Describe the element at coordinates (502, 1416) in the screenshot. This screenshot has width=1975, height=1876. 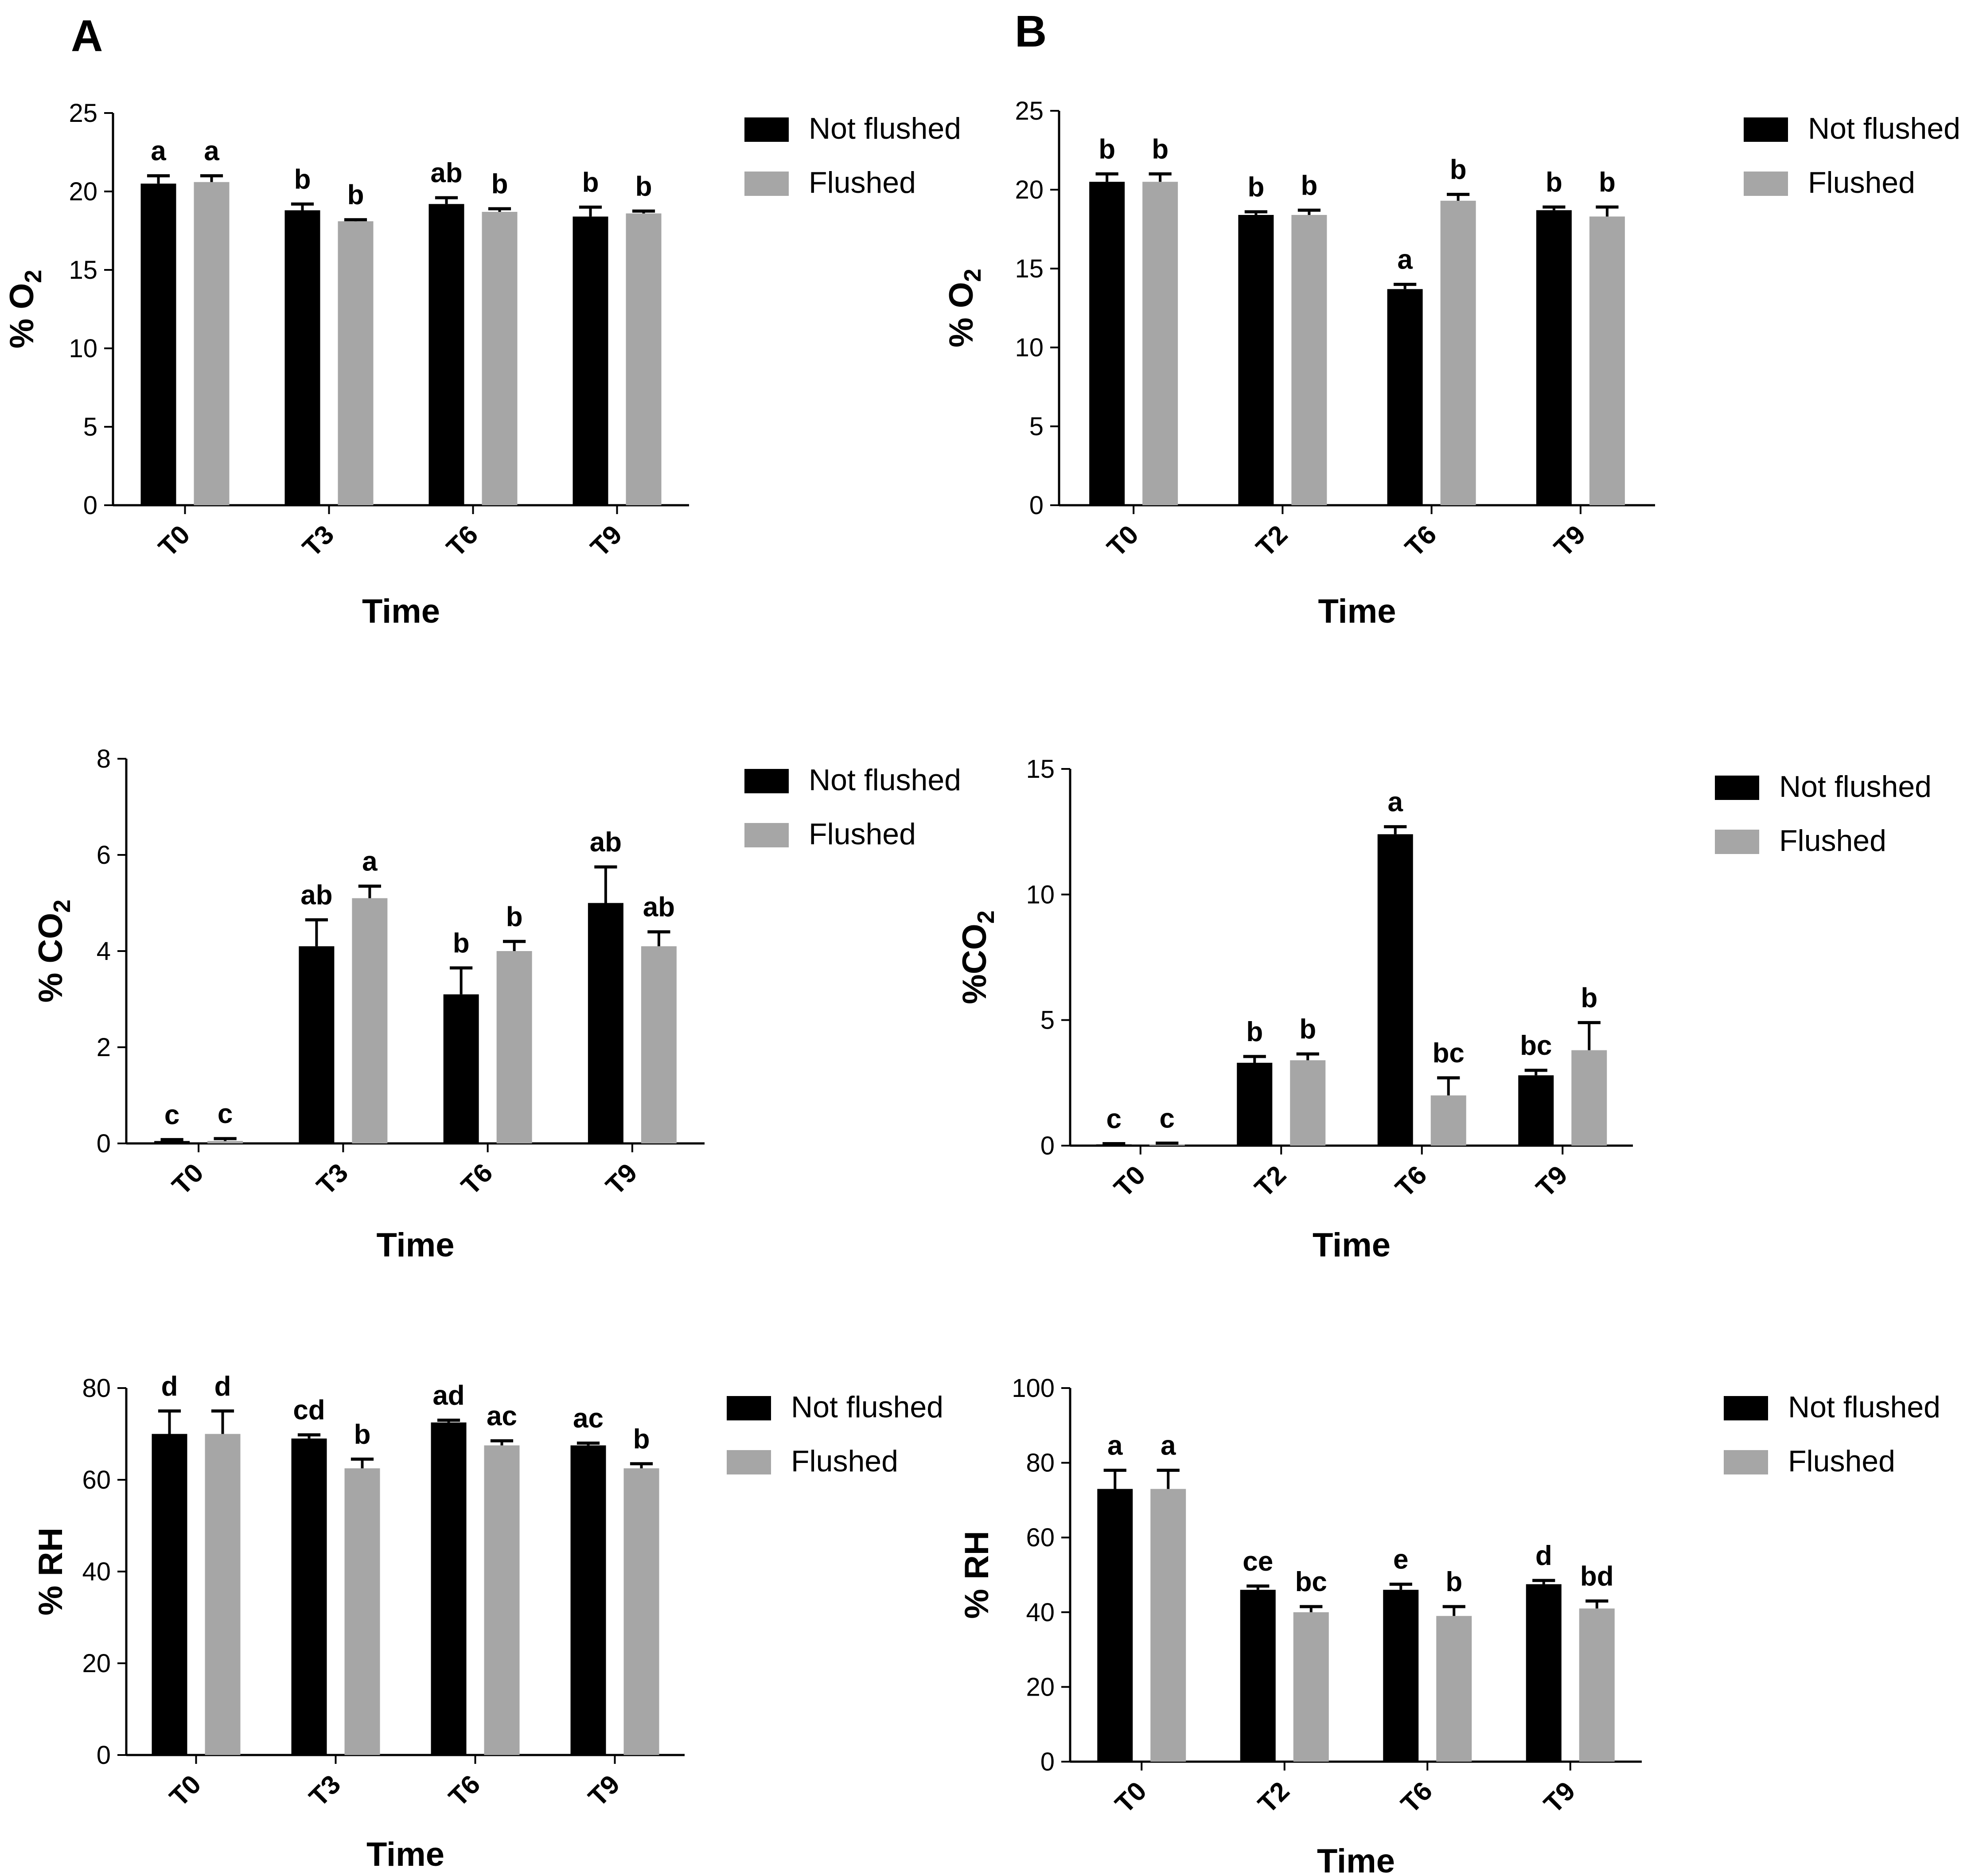
I see `significance-label: ac` at that location.